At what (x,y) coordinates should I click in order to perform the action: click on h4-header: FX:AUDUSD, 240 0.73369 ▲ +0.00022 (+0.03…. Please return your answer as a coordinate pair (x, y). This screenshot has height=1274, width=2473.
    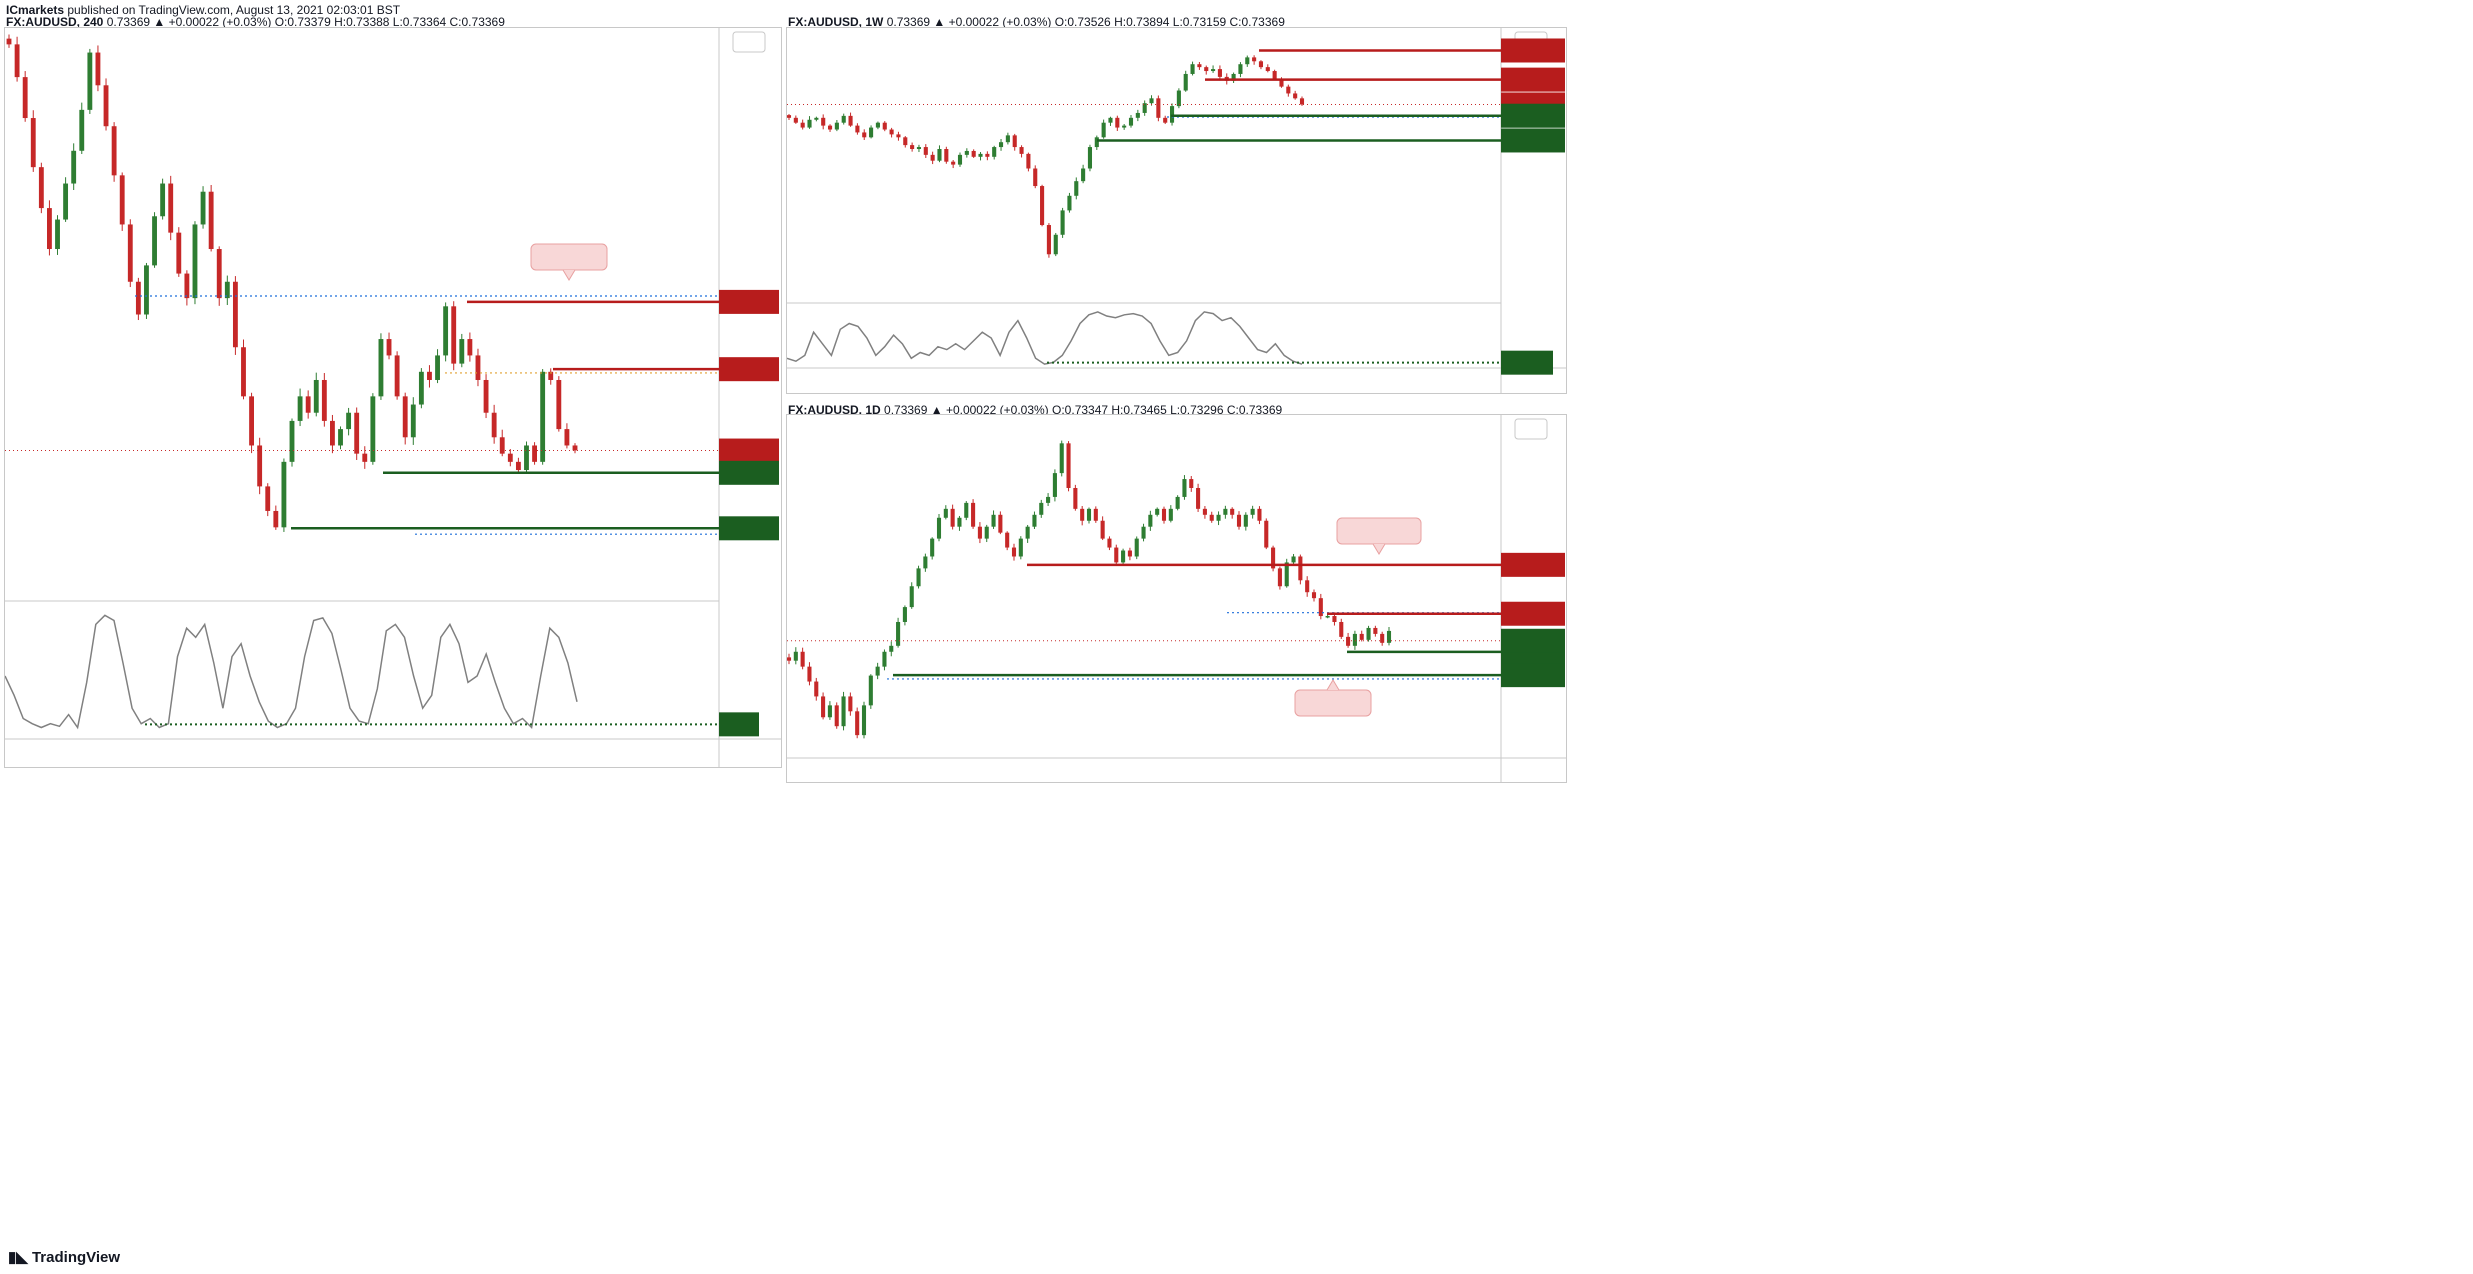
    Looking at the image, I should click on (255, 22).